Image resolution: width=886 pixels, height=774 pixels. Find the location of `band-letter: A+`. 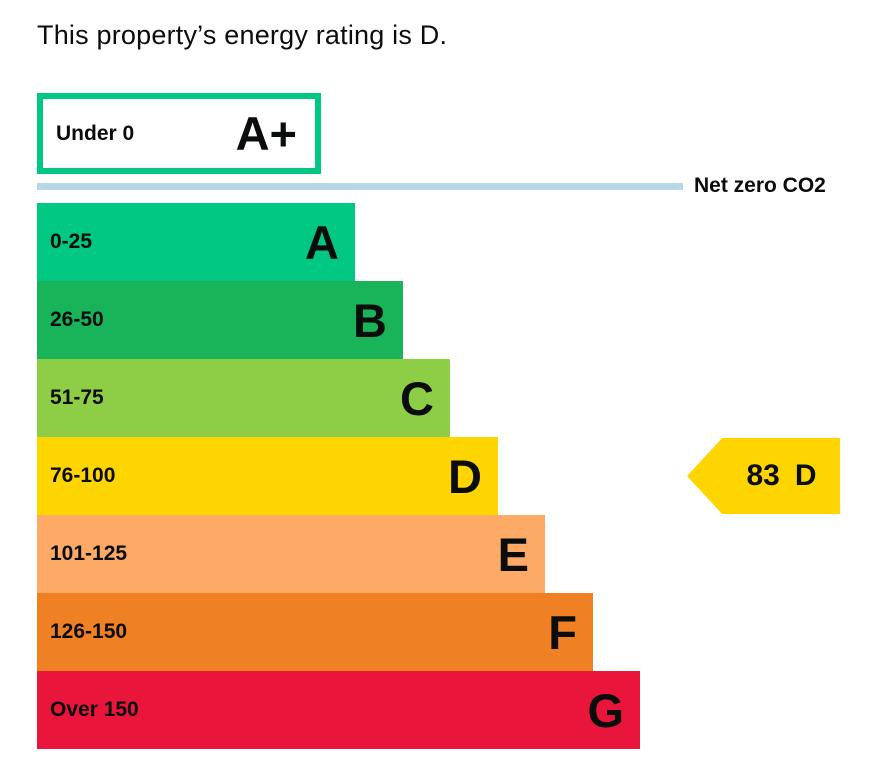

band-letter: A+ is located at coordinates (266, 133).